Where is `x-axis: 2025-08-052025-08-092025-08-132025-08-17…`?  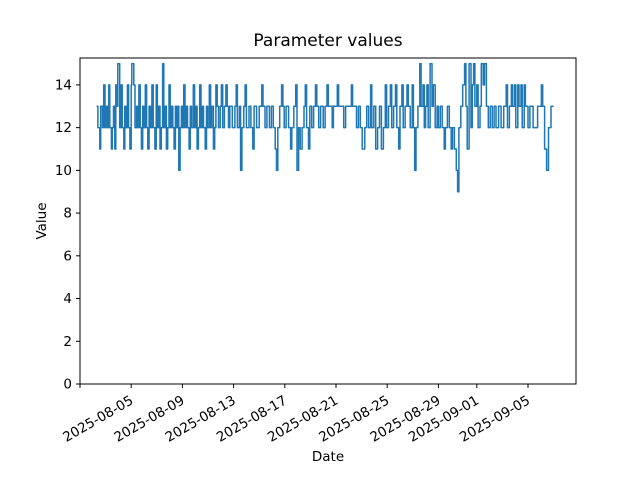 x-axis: 2025-08-052025-08-092025-08-132025-08-17… is located at coordinates (296, 415).